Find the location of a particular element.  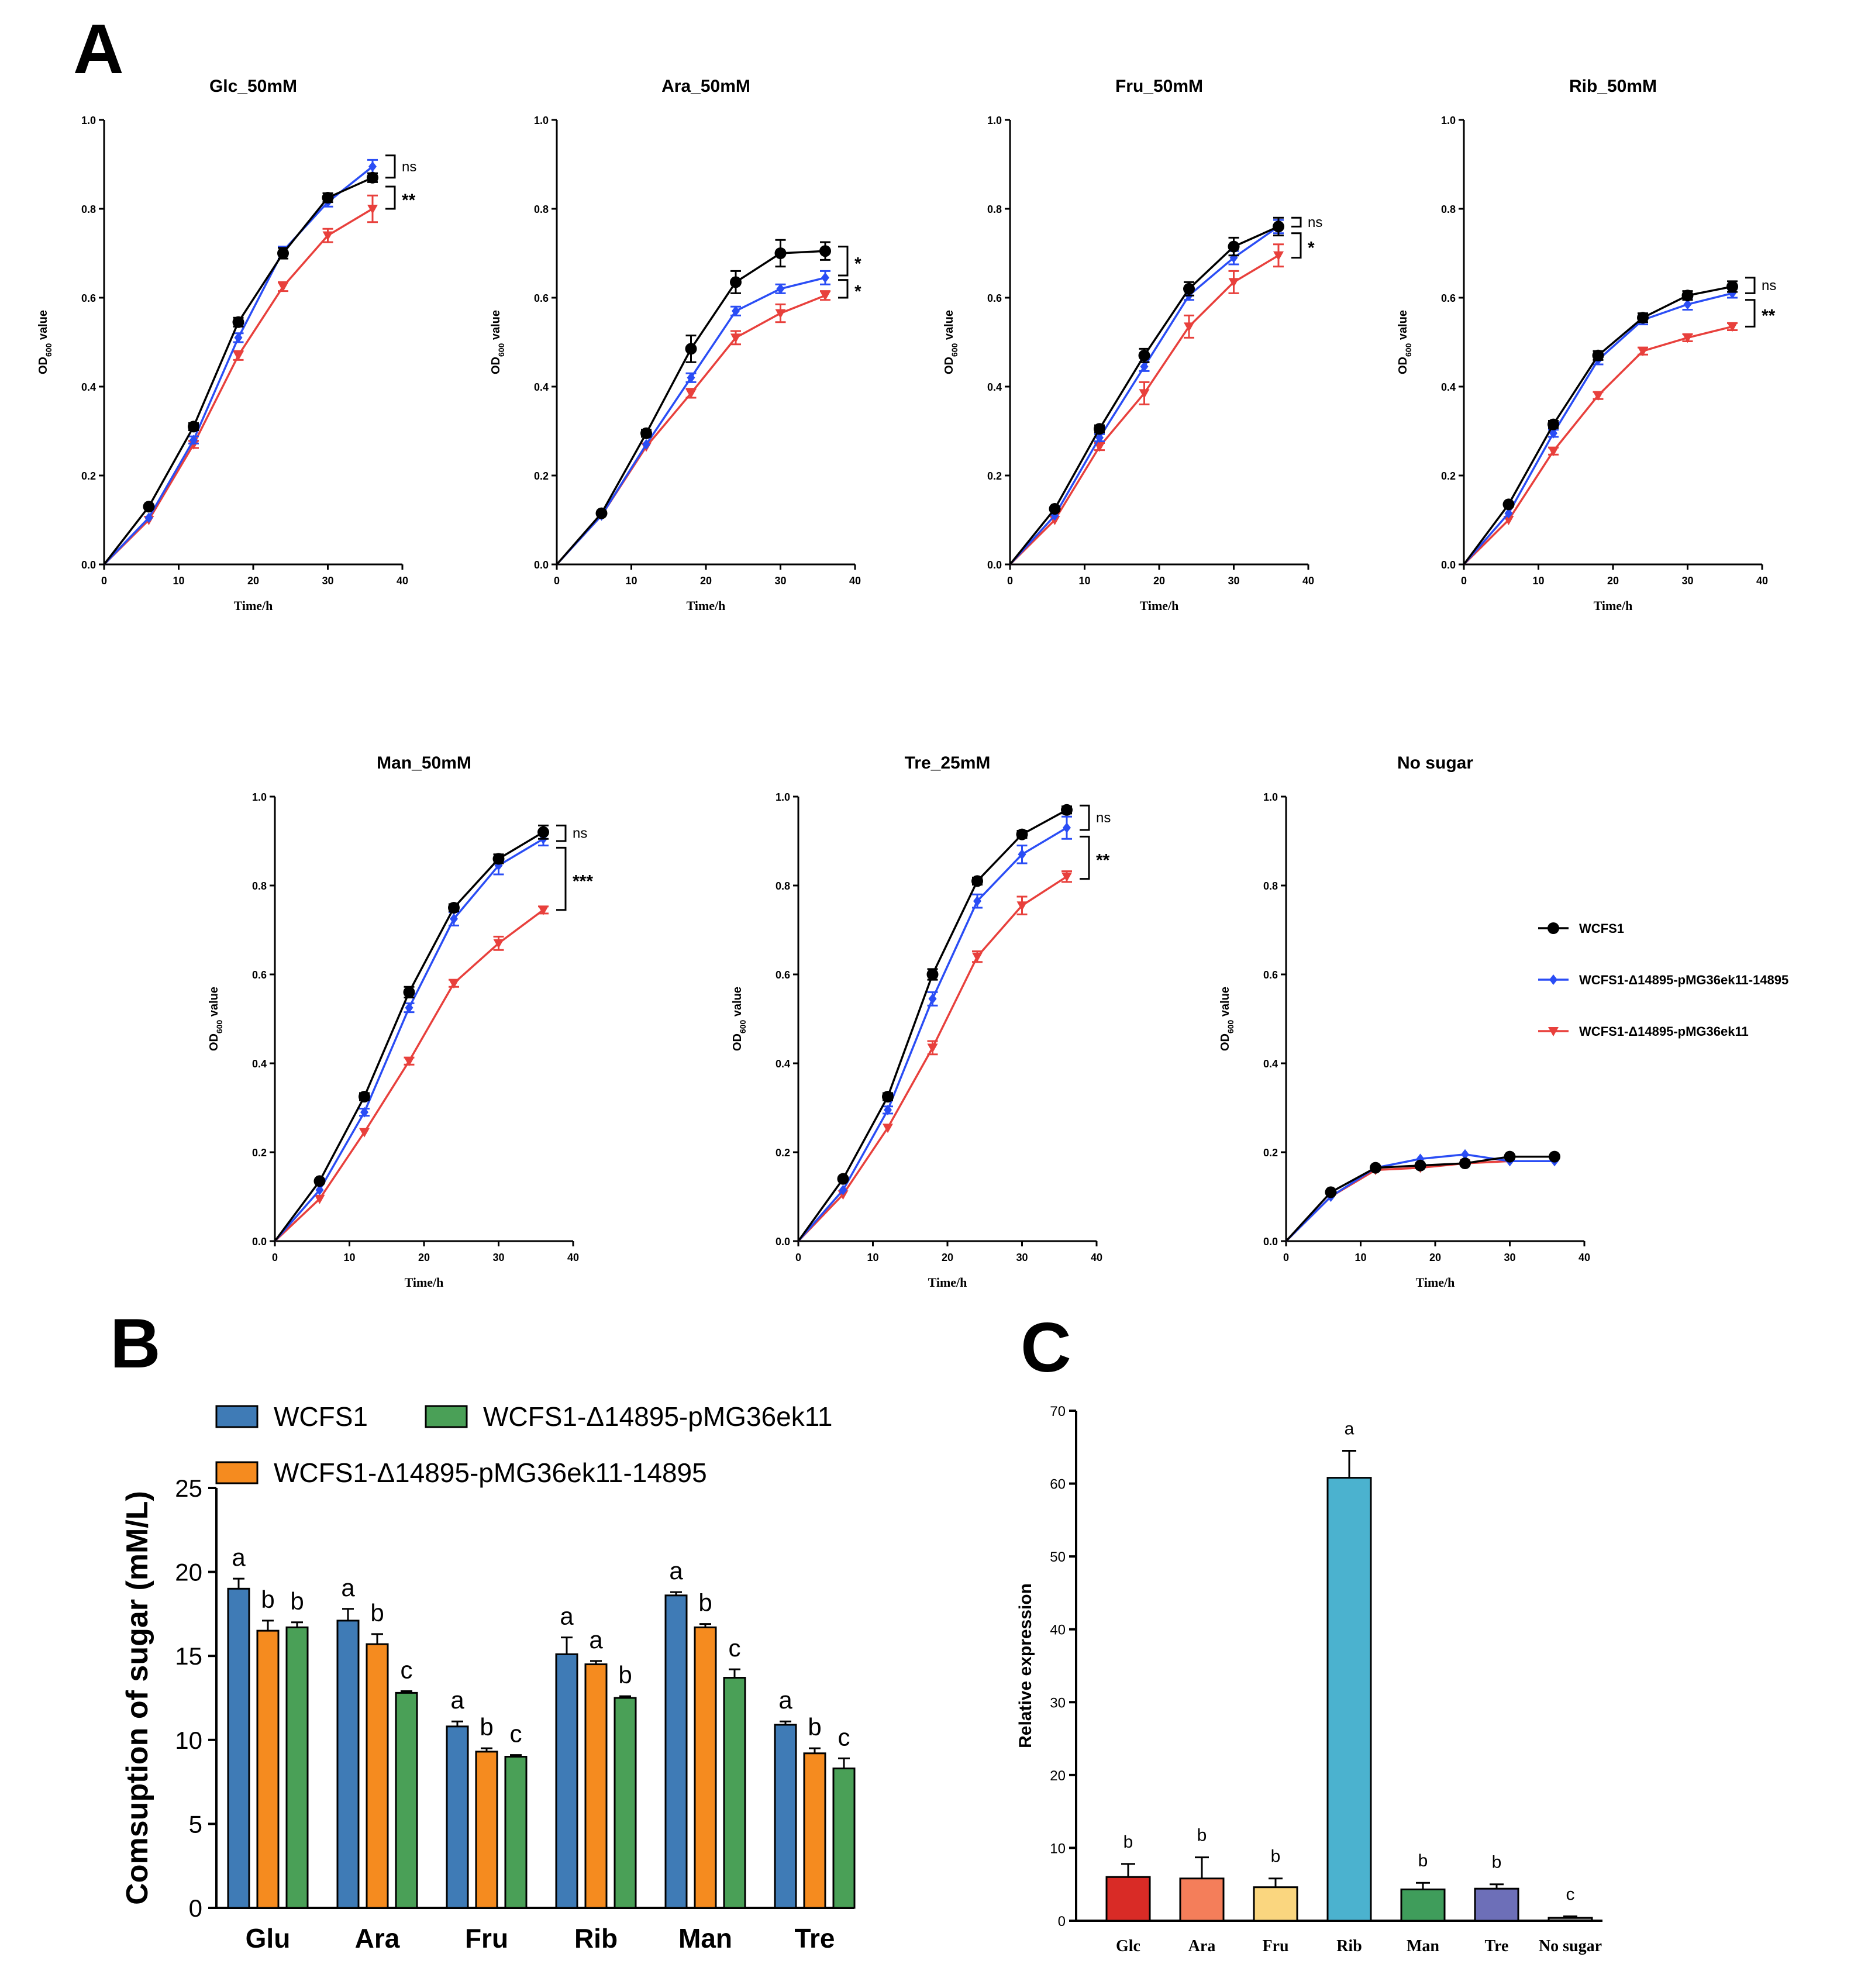

series-line is located at coordinates (691, 408).